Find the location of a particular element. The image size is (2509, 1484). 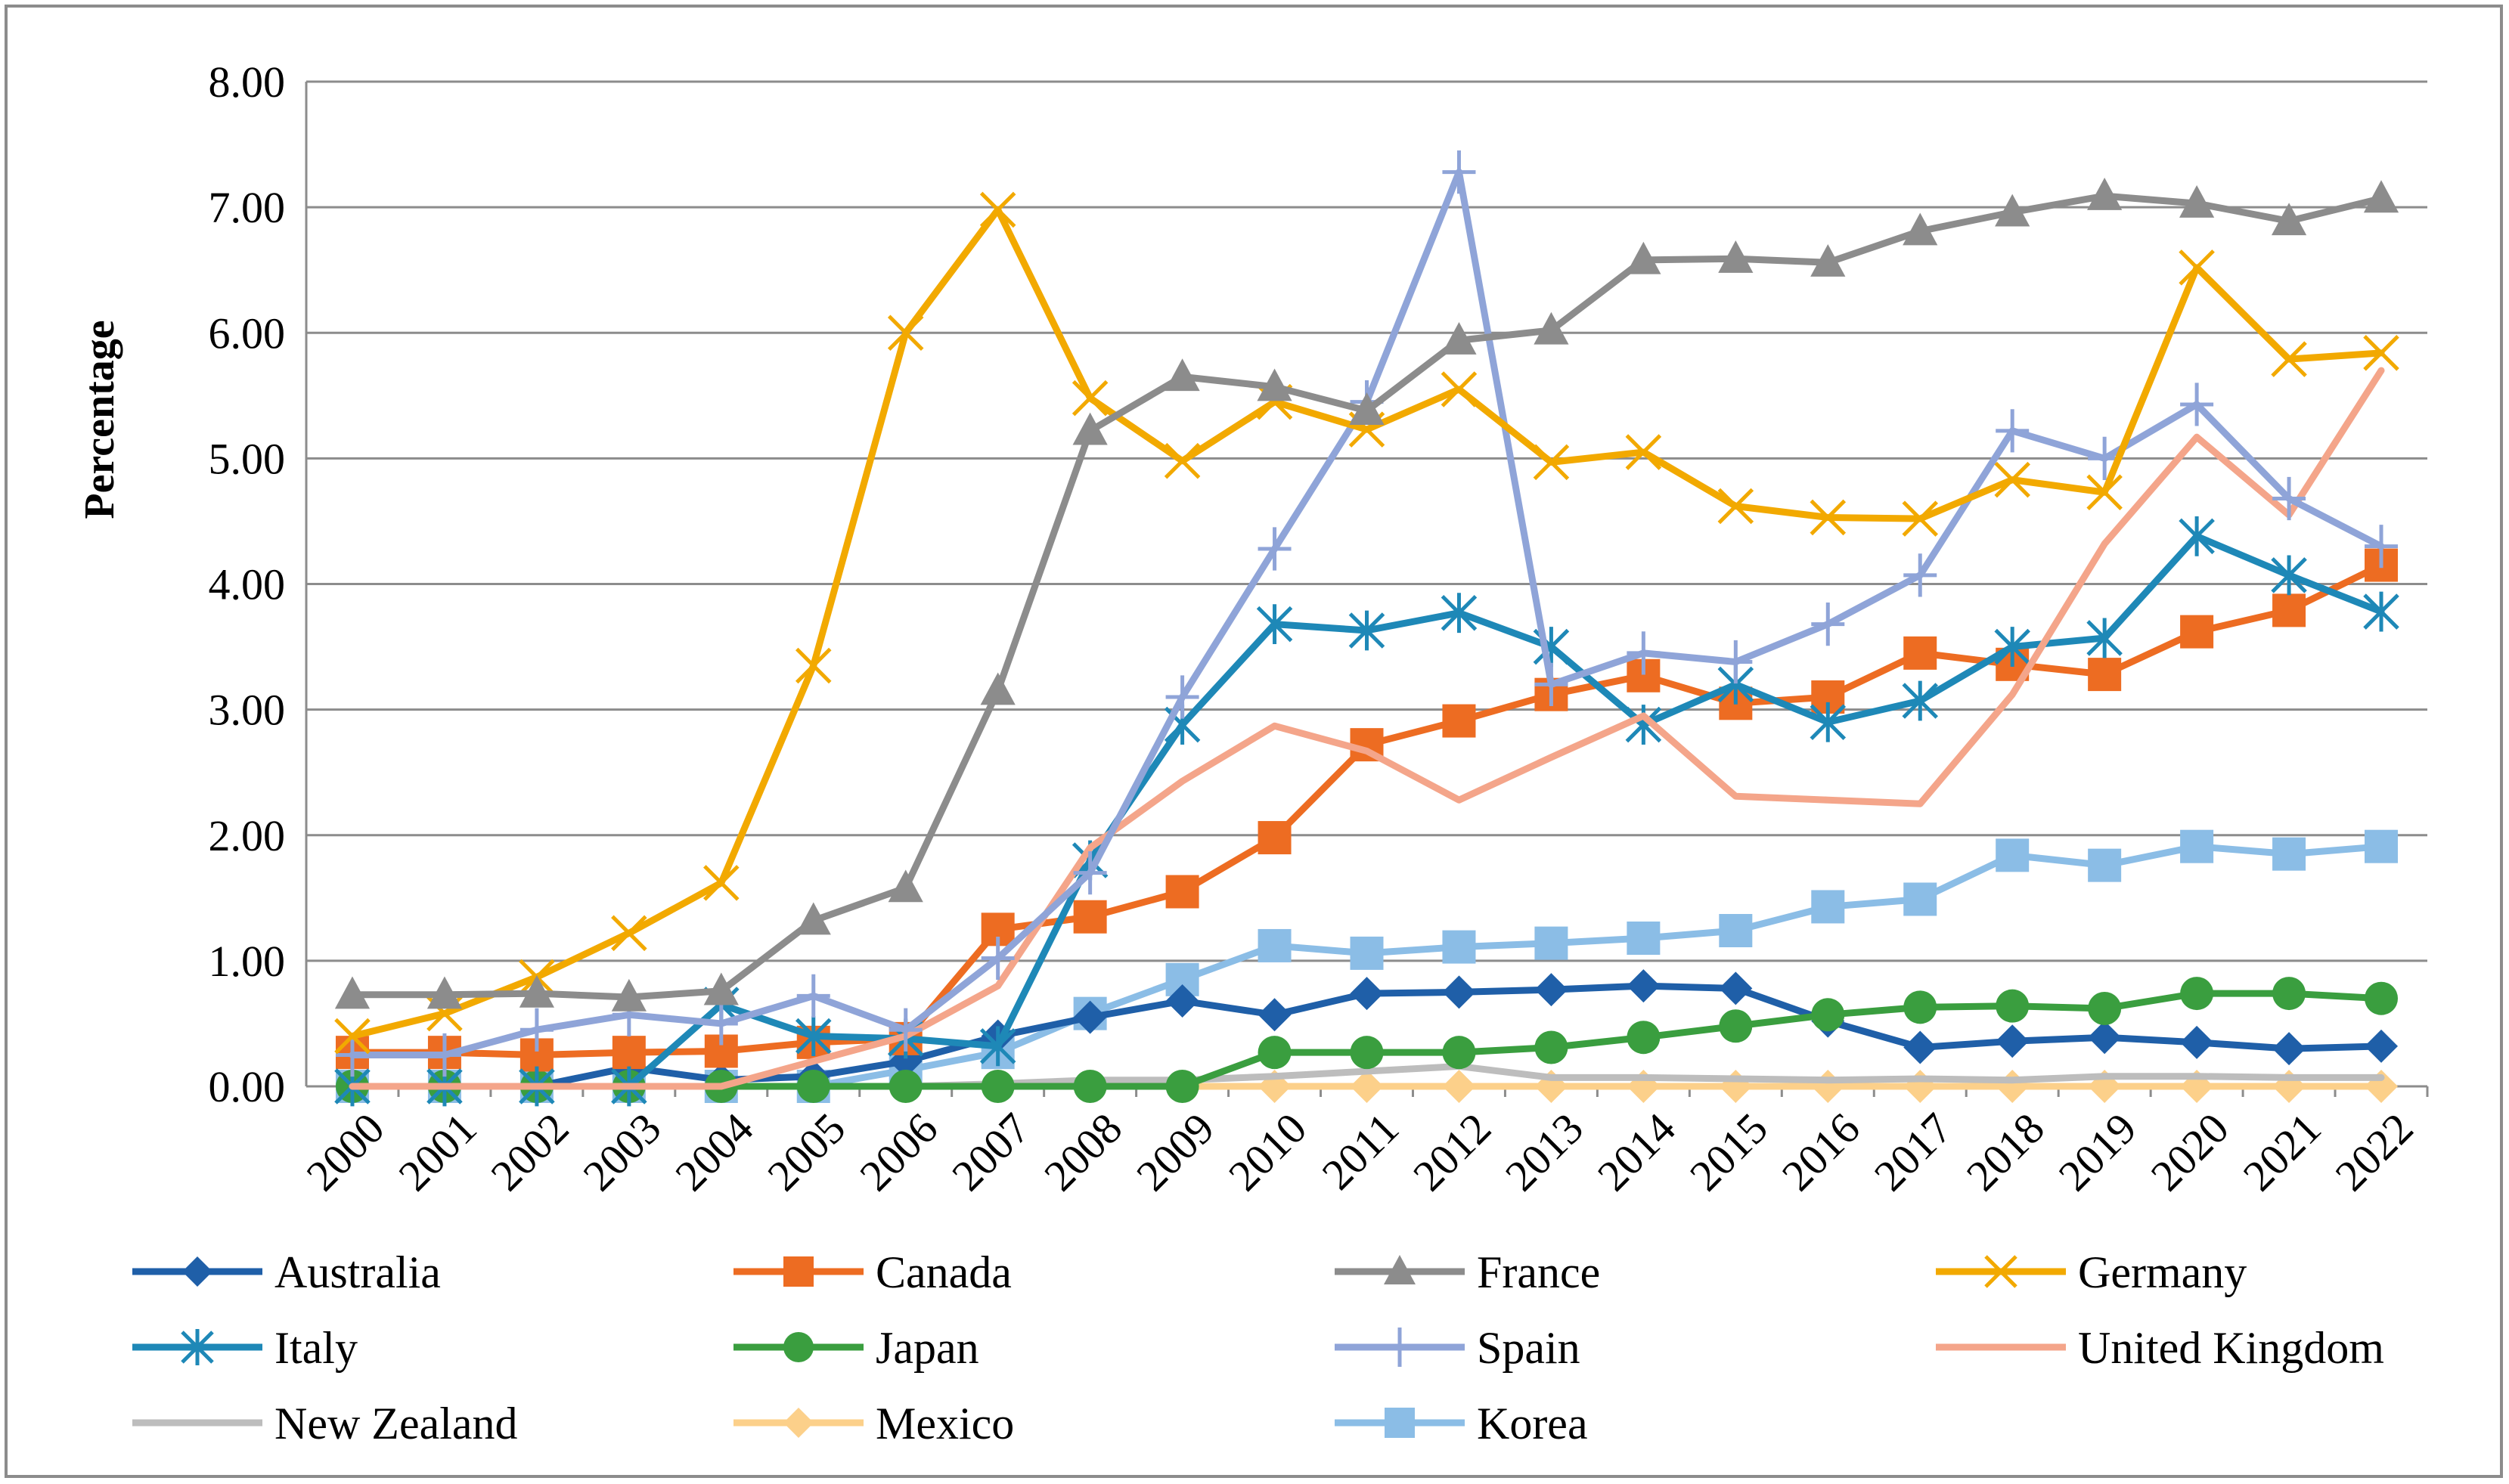

legend-label: United Kingdom is located at coordinates (2231, 1348).